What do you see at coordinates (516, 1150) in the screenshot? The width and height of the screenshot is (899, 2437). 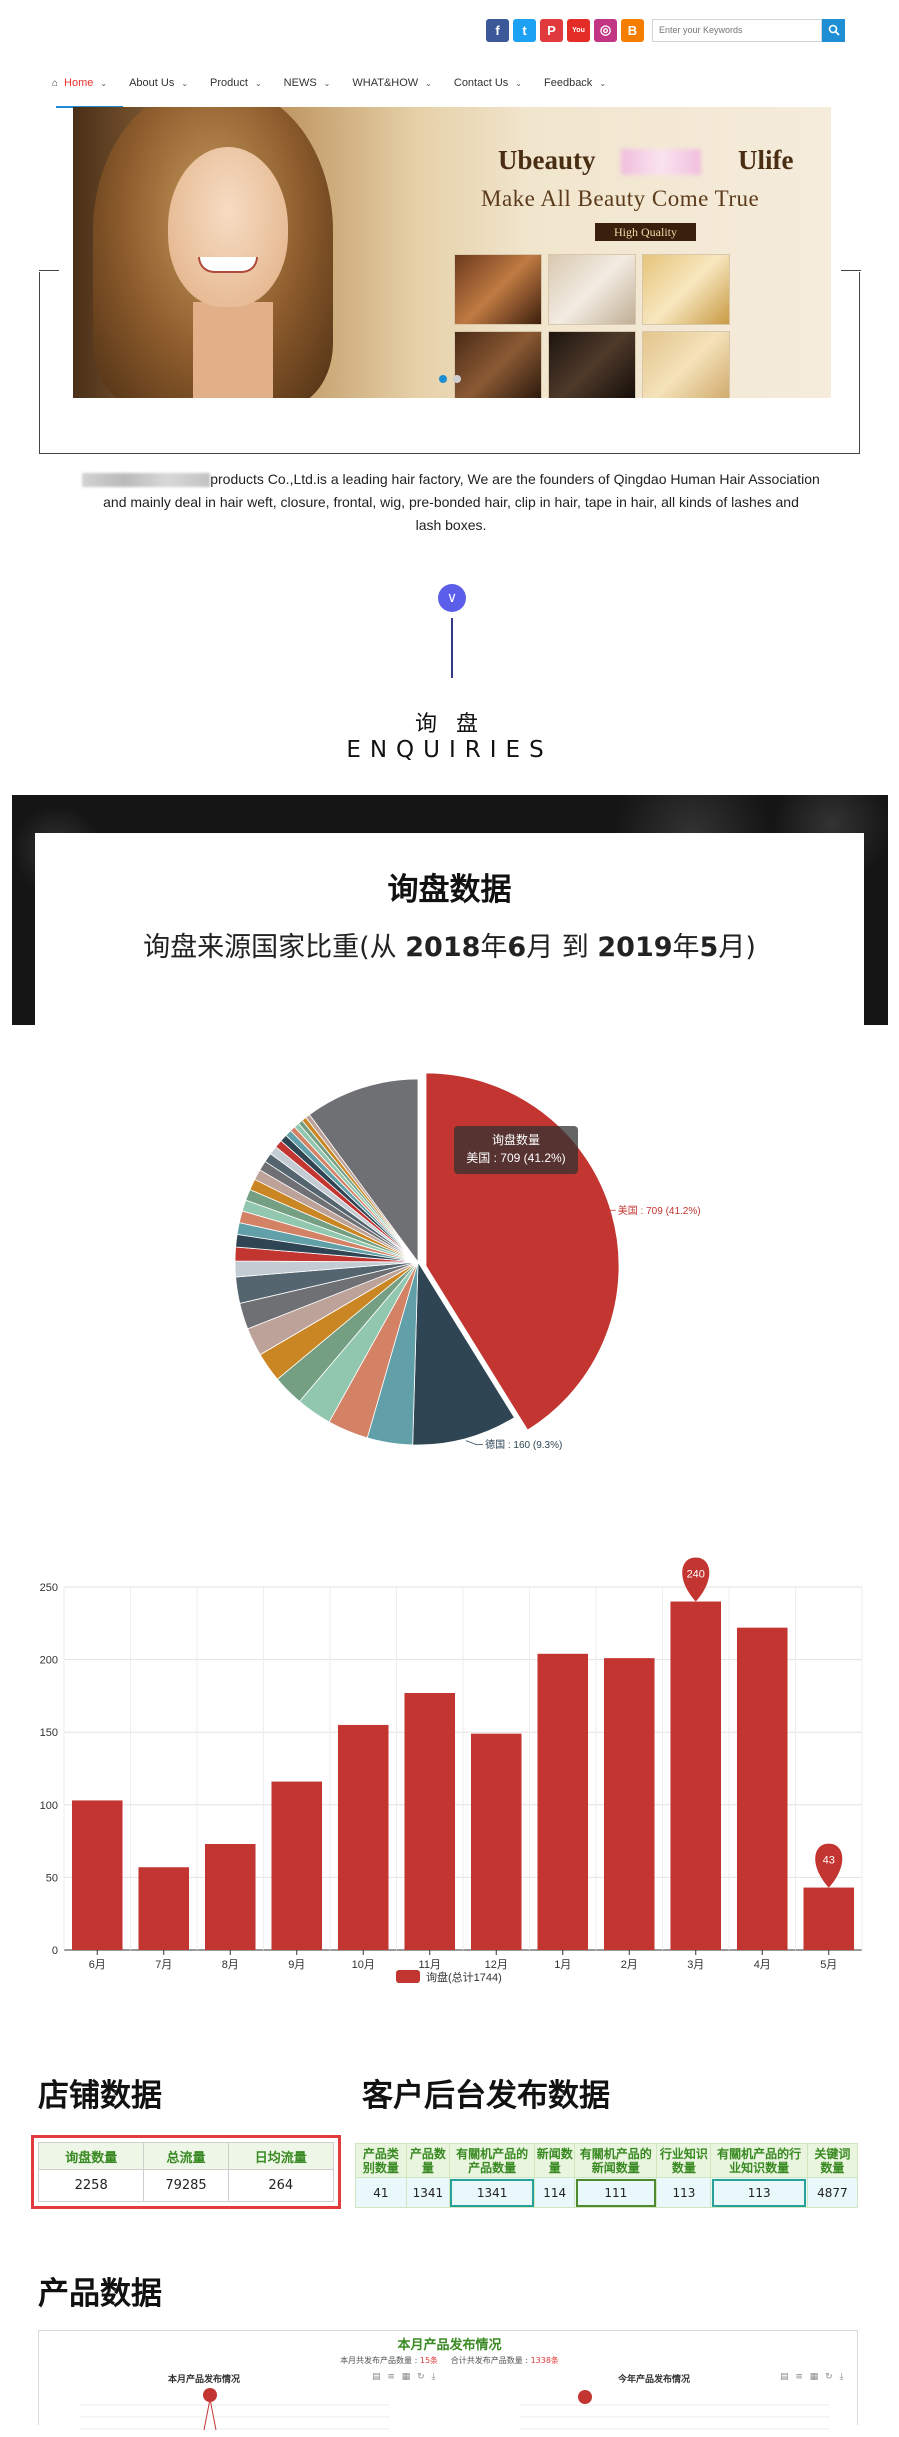 I see `pie-tooltip: 询盘数量 美国 : 709 (41.2%)` at bounding box center [516, 1150].